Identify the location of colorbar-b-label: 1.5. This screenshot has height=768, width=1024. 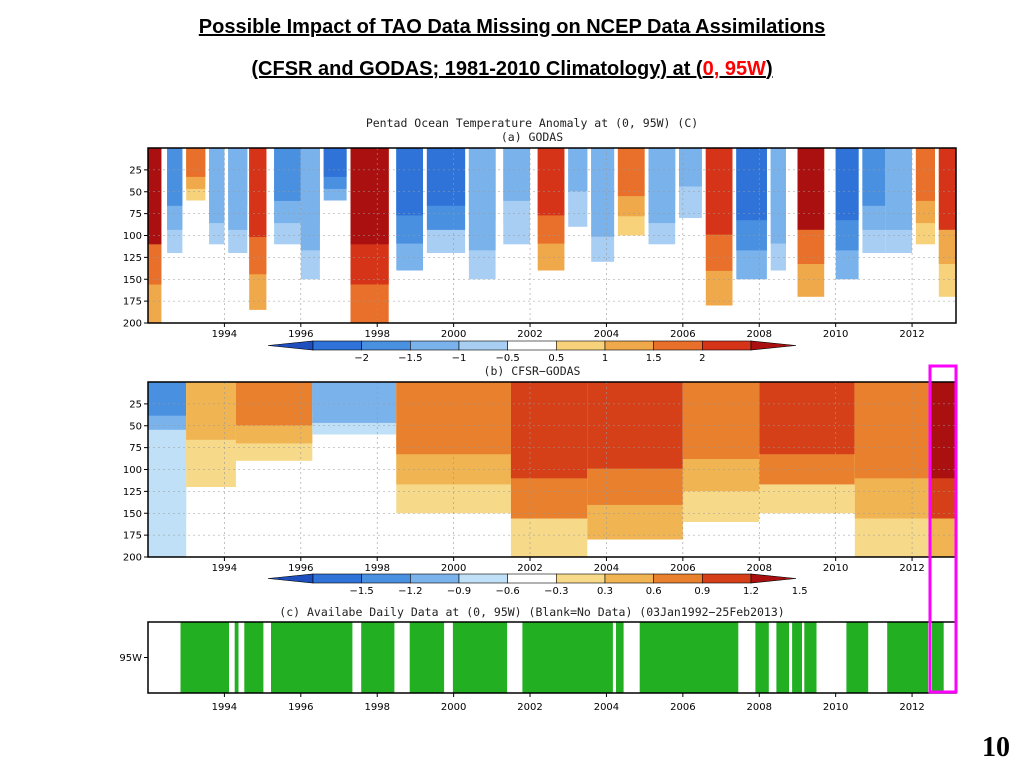
(800, 591).